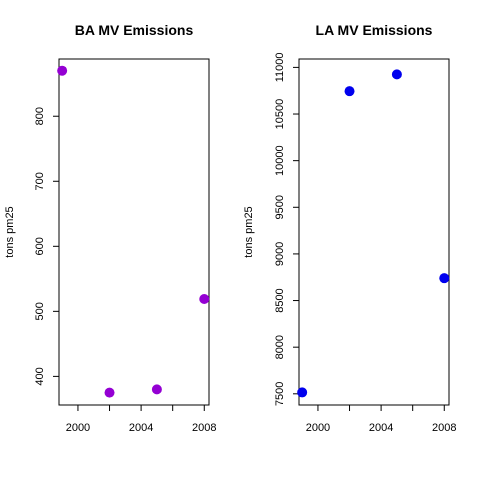 The width and height of the screenshot is (480, 480). I want to click on ba-y-tick-label: 700, so click(40, 181).